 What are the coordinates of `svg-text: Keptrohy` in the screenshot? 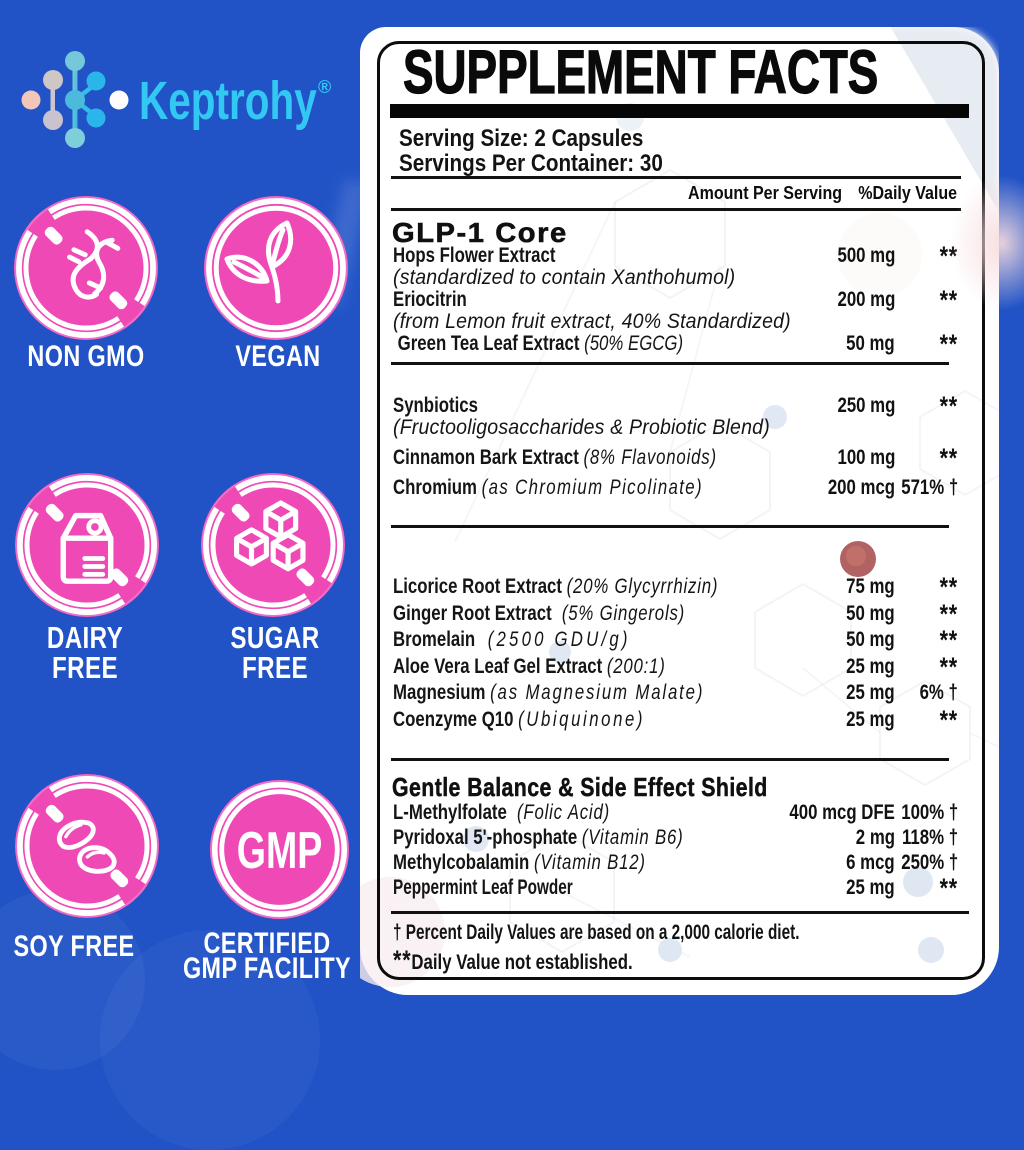 It's located at (228, 101).